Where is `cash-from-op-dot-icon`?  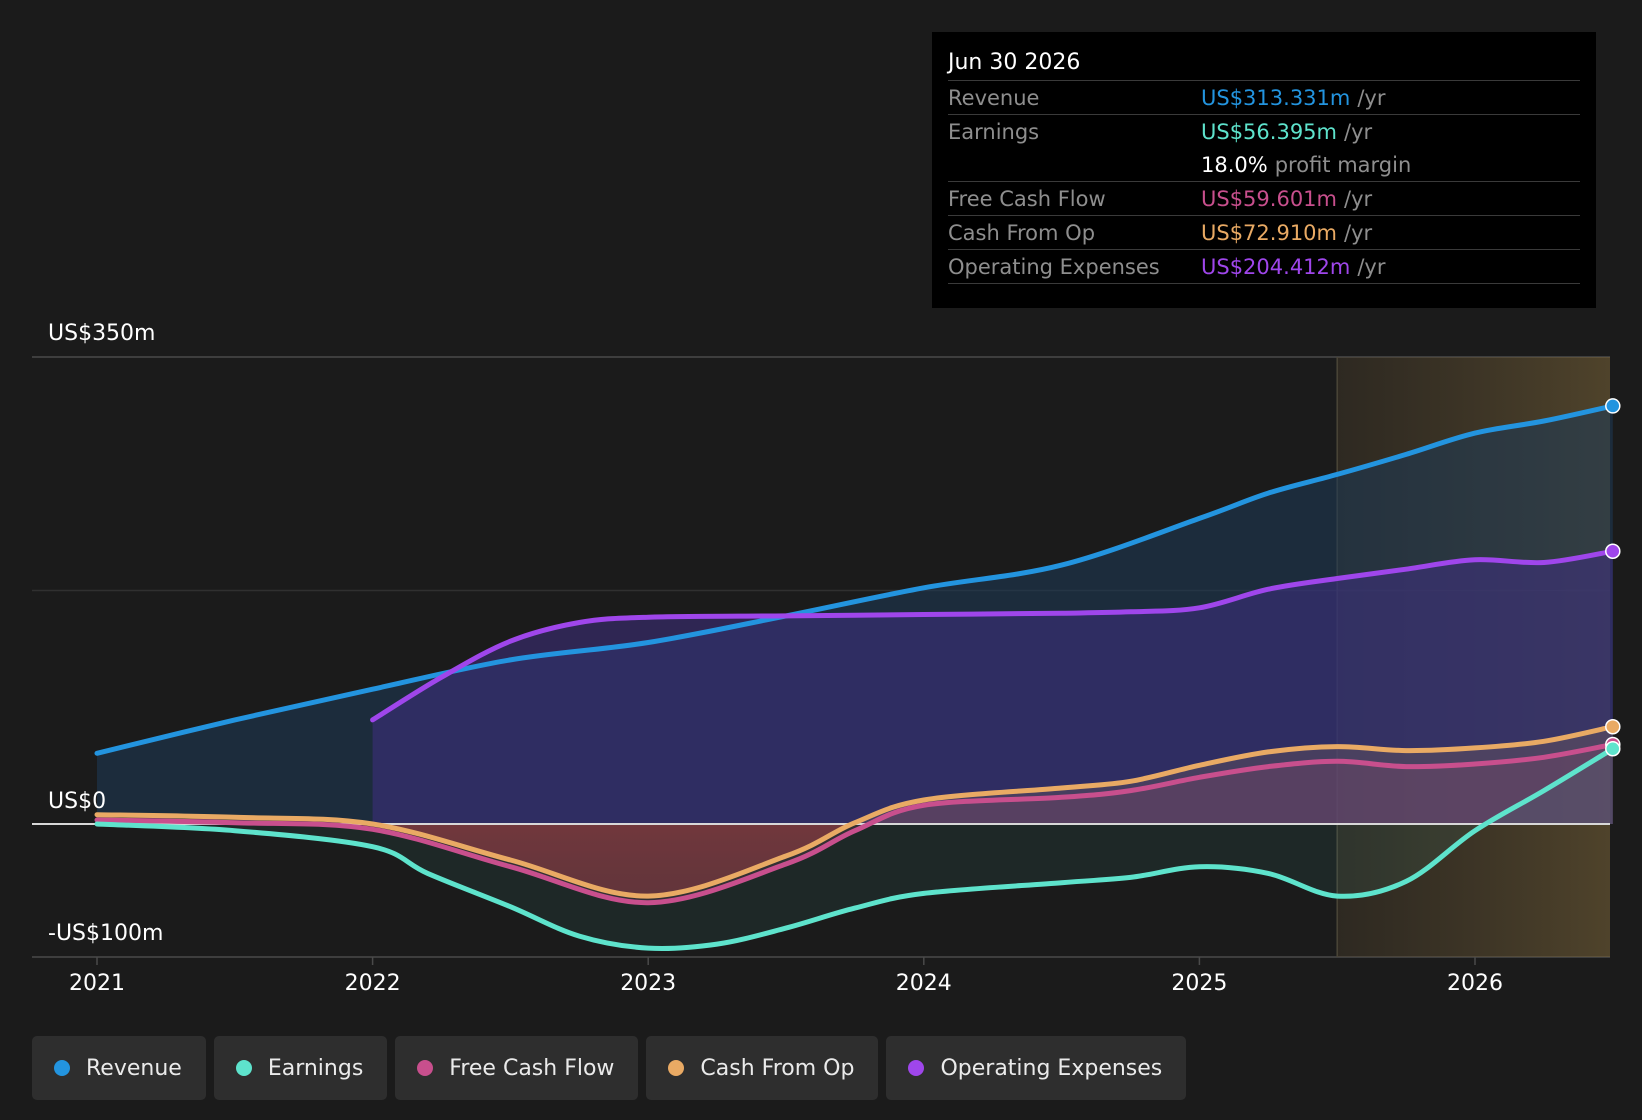 cash-from-op-dot-icon is located at coordinates (676, 1068).